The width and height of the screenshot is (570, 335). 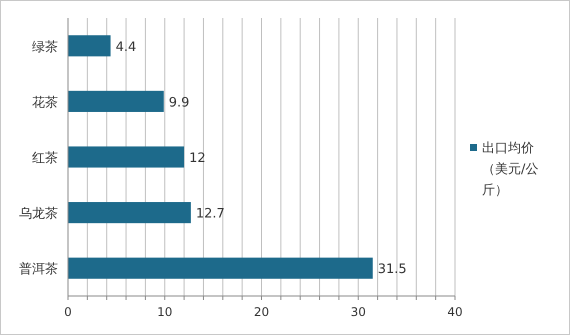 I want to click on y-tick-label: 乌龙茶, so click(x=38, y=214).